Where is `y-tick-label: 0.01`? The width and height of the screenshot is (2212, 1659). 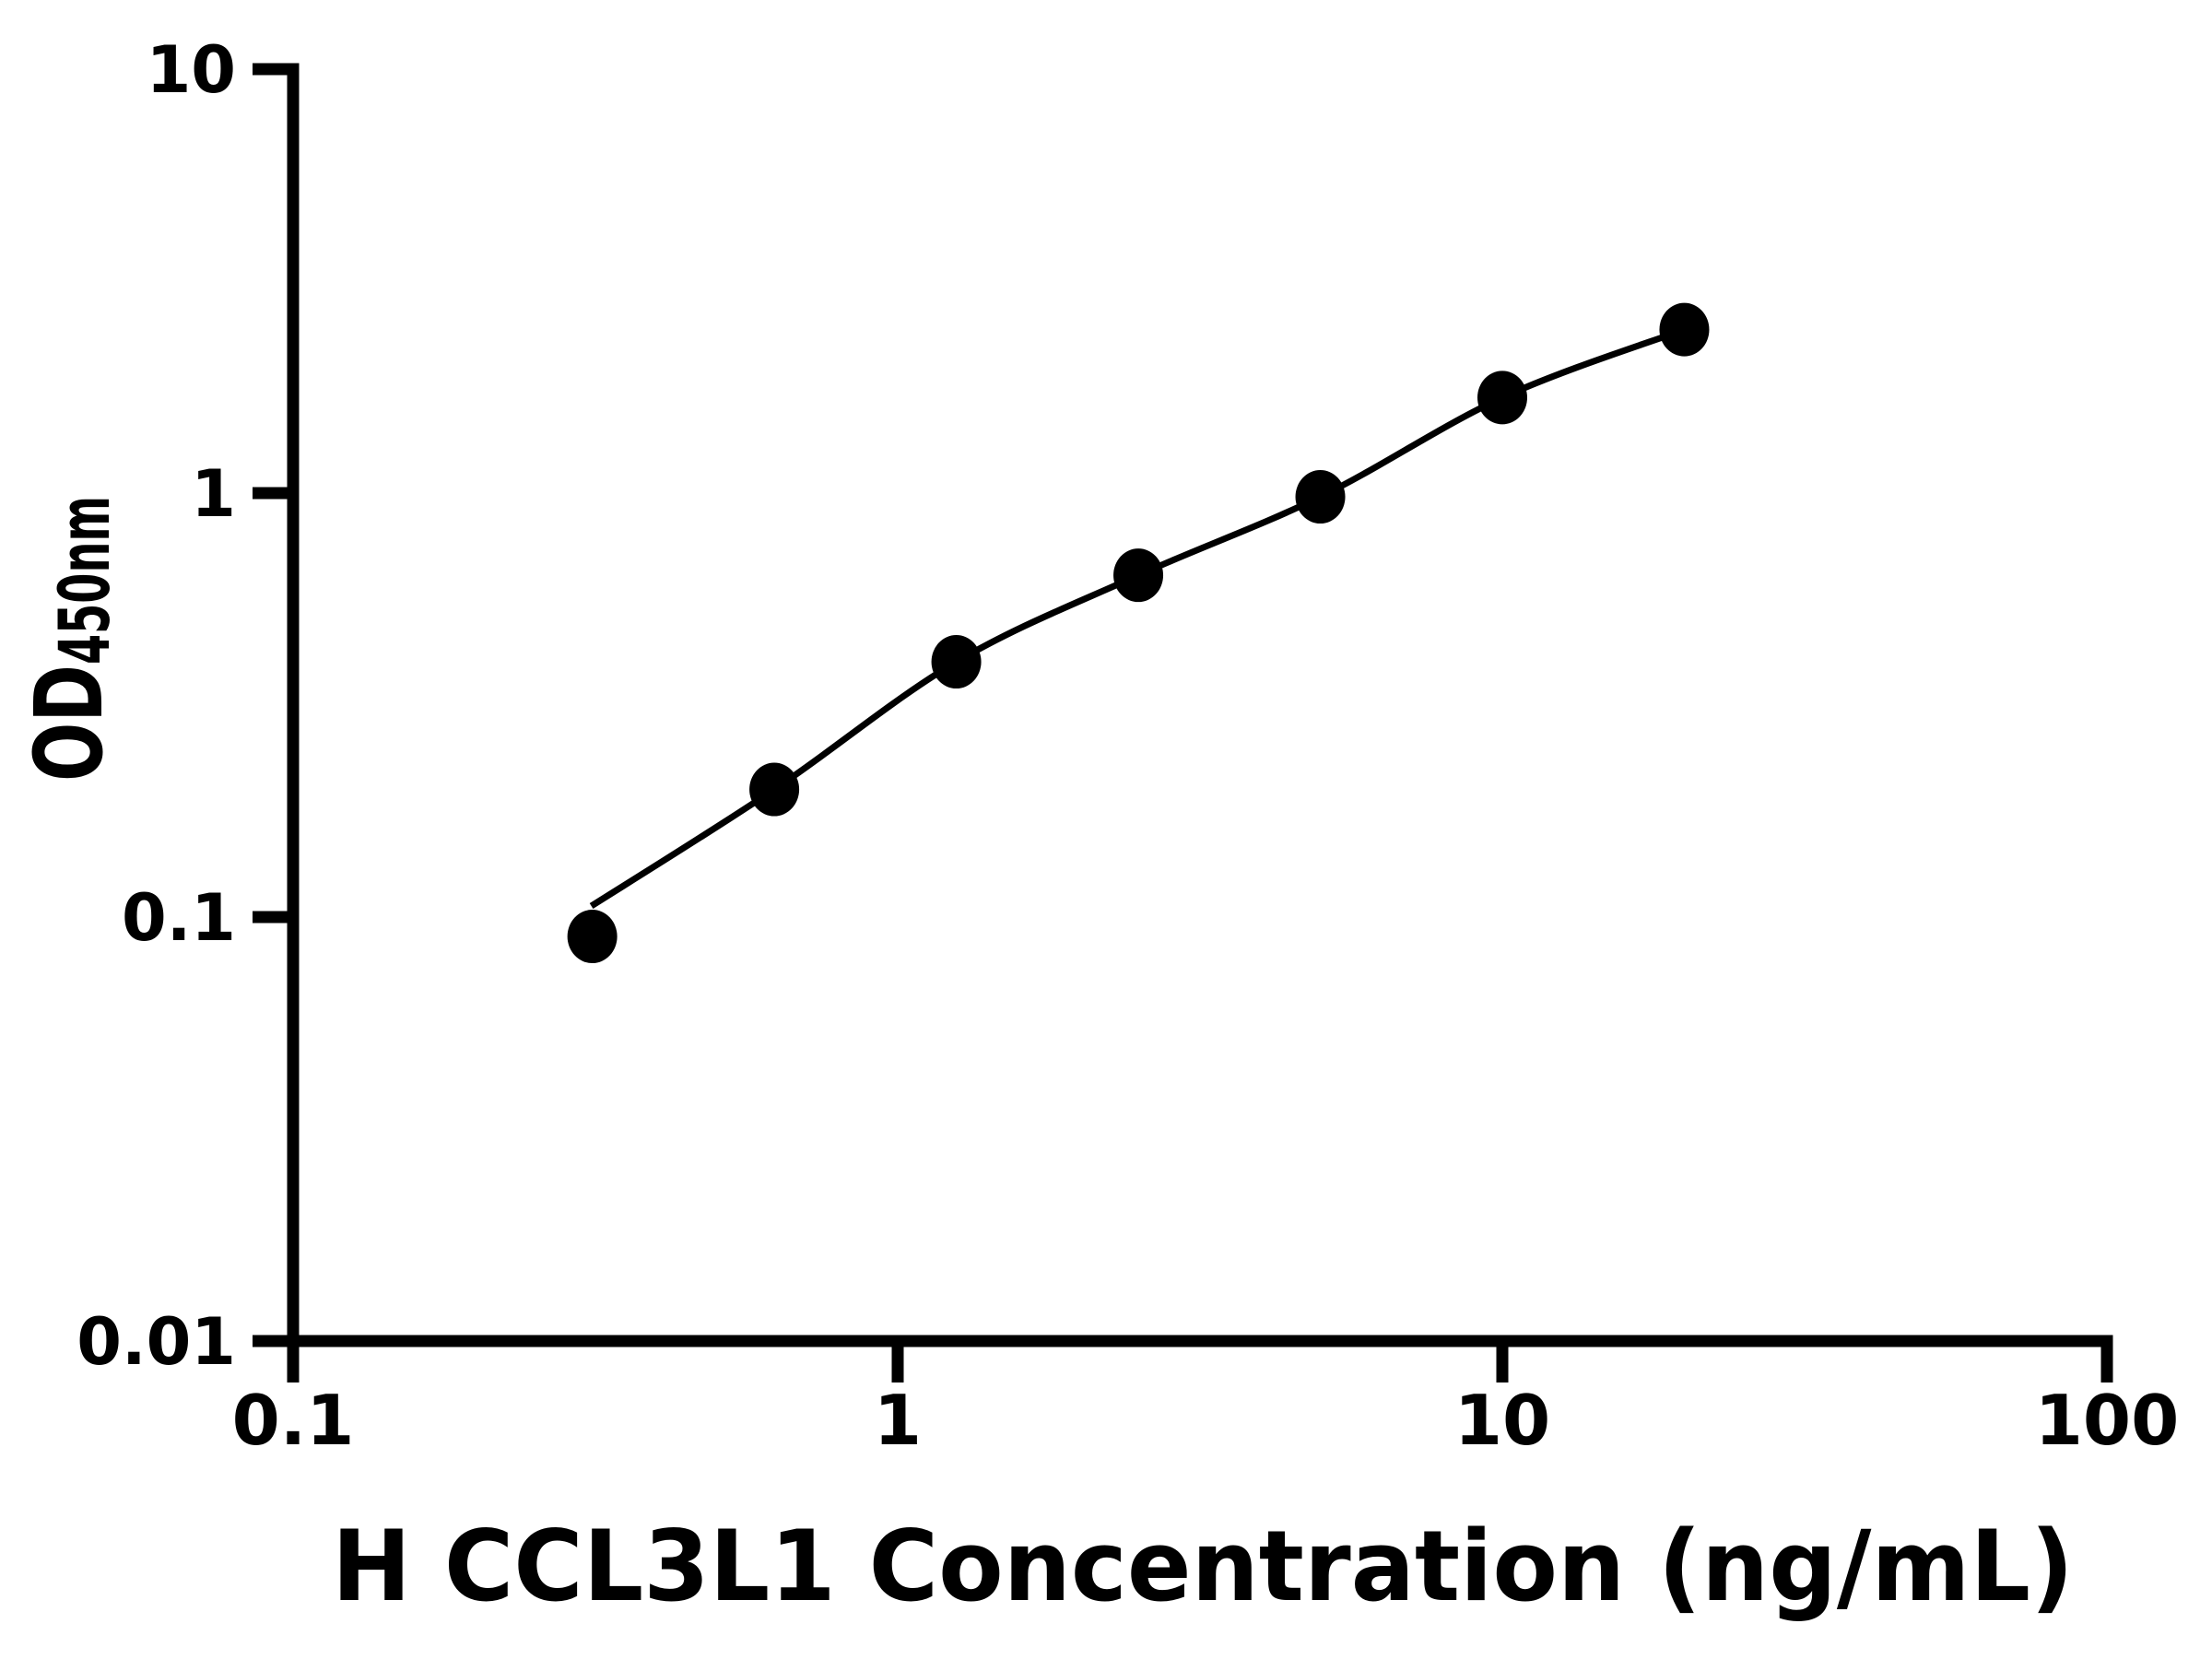 y-tick-label: 0.01 is located at coordinates (156, 1342).